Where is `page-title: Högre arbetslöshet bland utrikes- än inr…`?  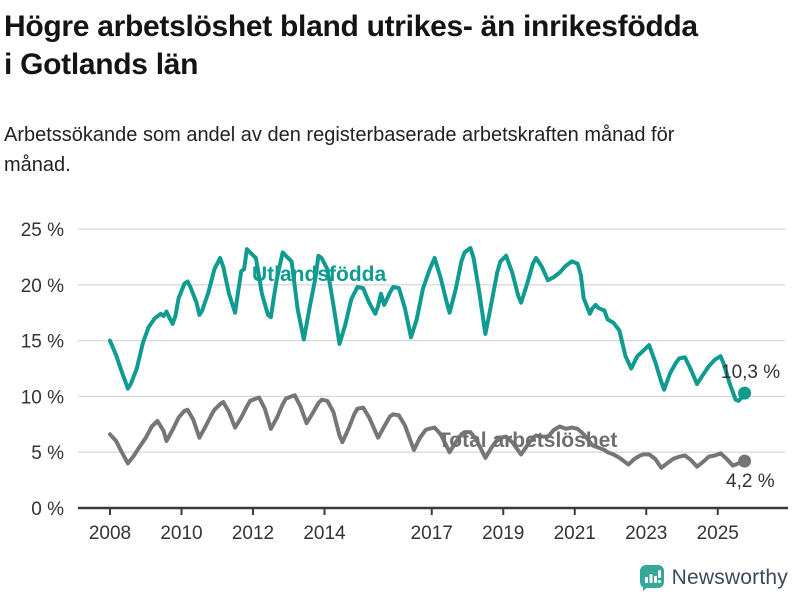
page-title: Högre arbetslöshet bland utrikes- än inr… is located at coordinates (351, 45).